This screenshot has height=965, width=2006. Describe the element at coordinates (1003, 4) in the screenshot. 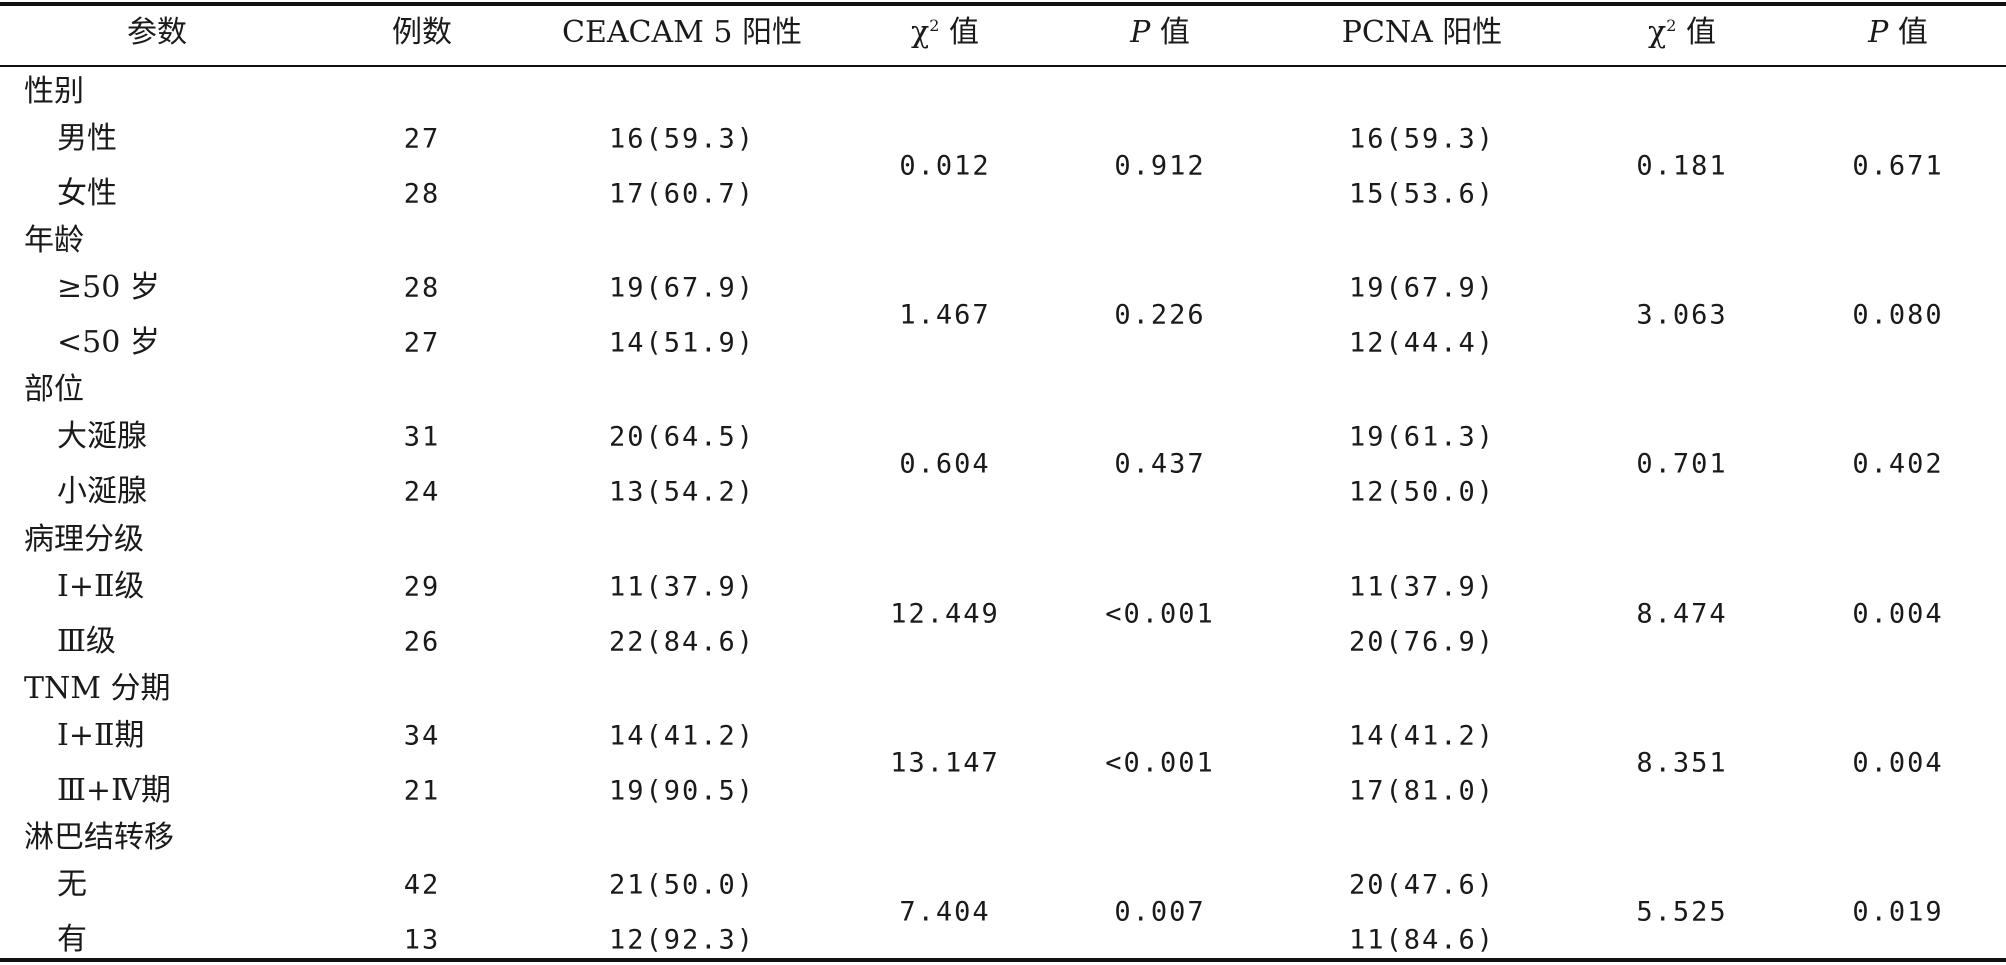

I see `table-top-rule` at that location.